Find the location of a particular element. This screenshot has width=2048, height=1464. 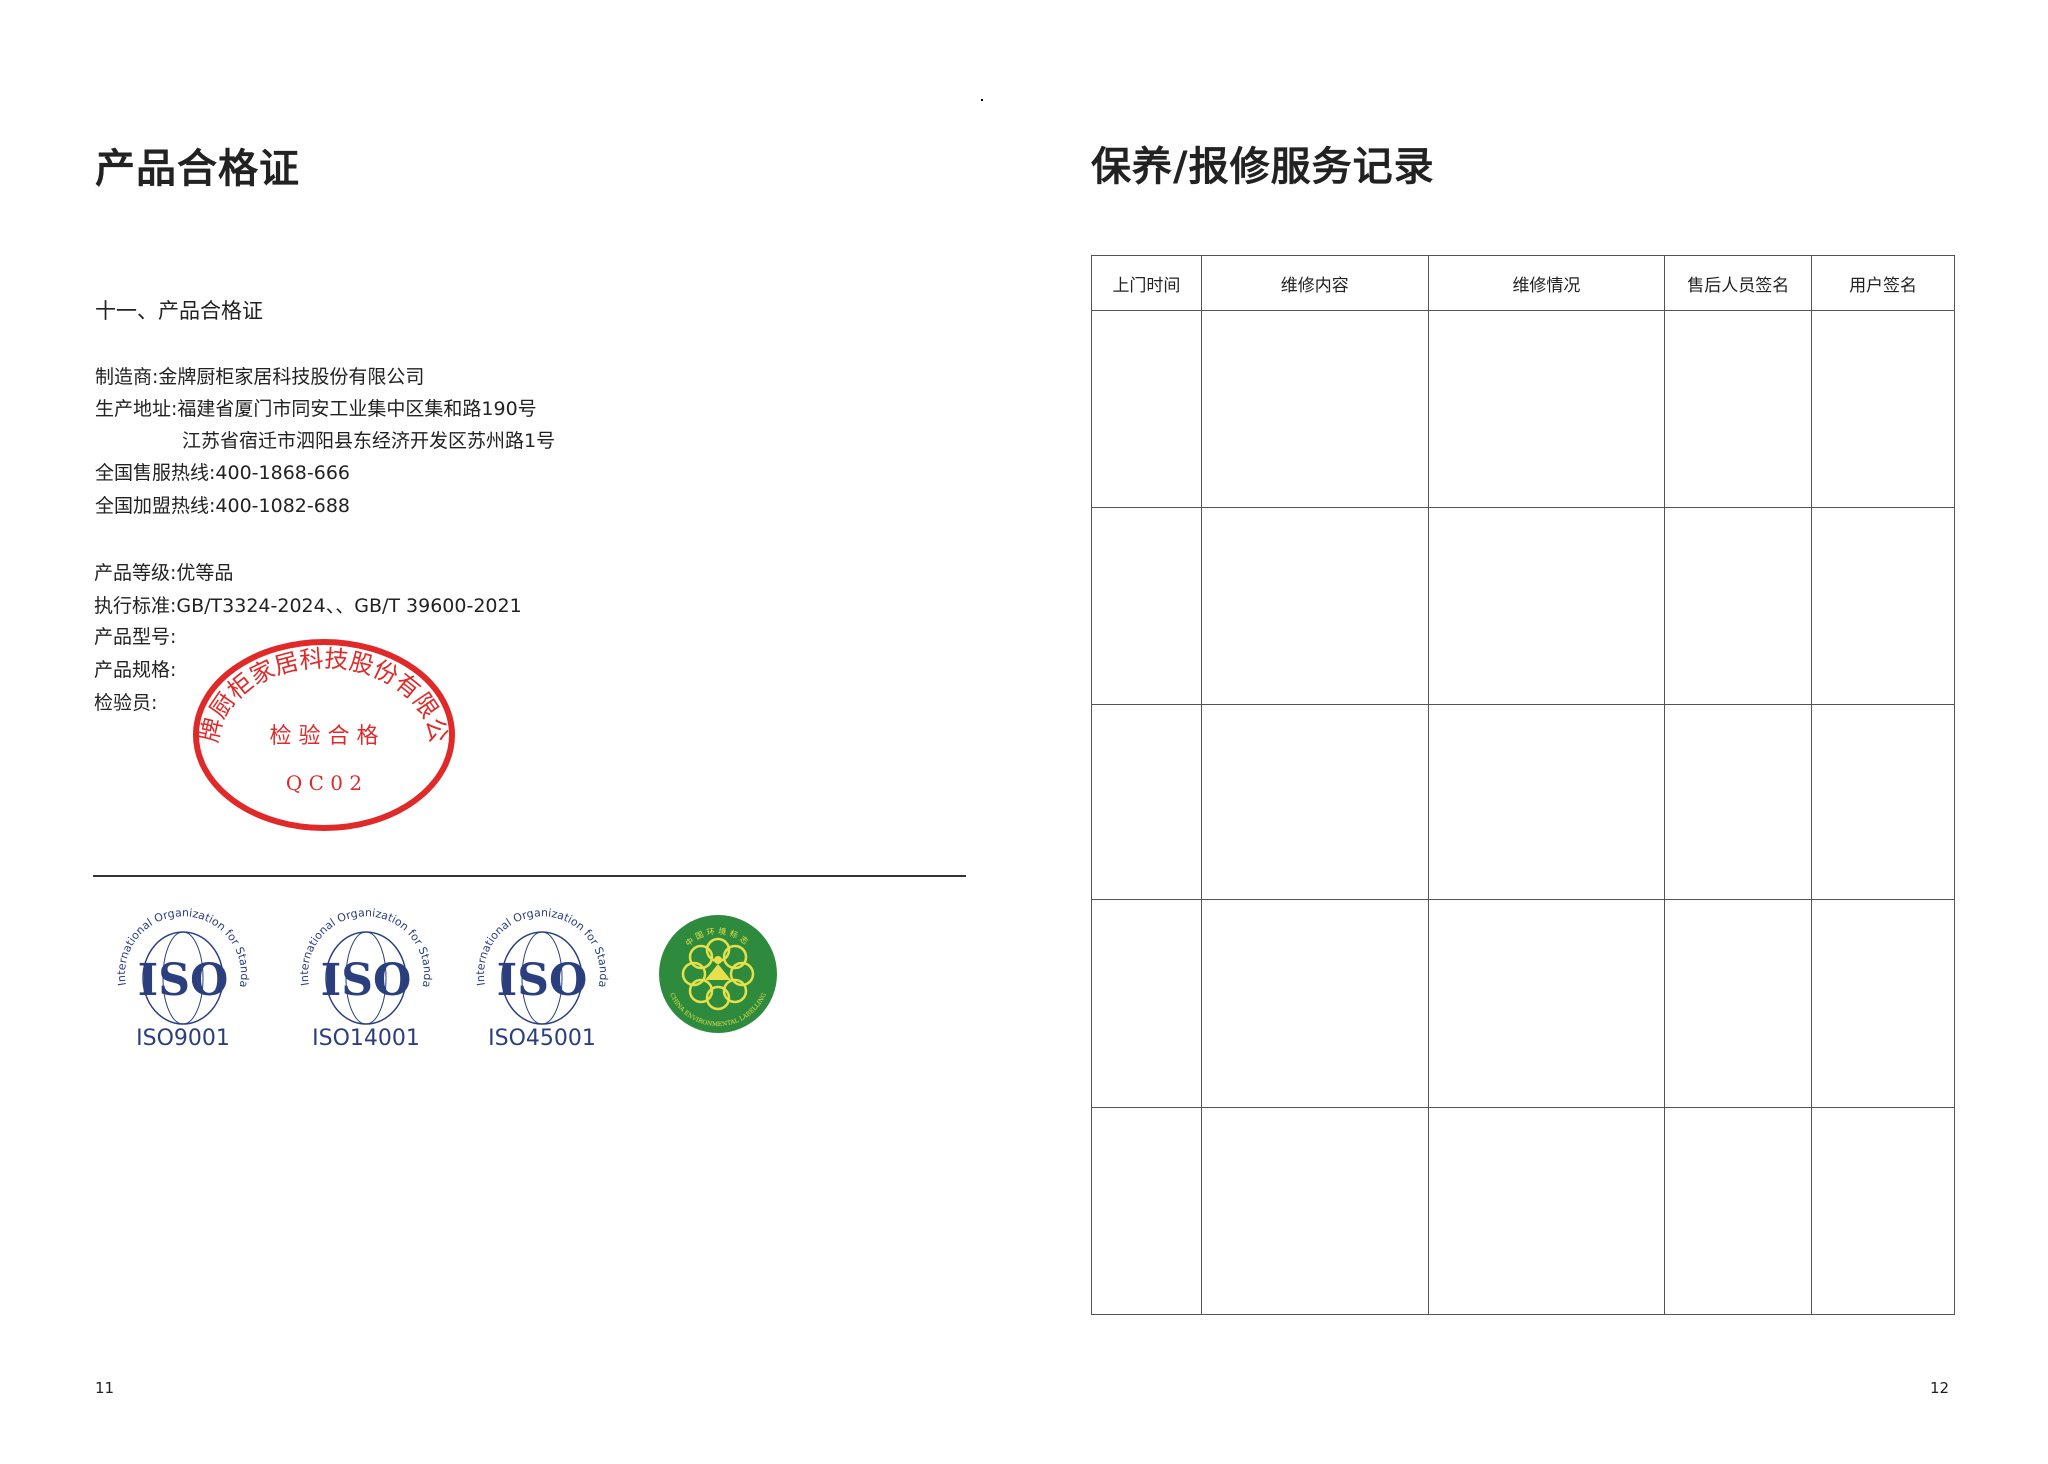

address-2: 江苏省宿迁市泗阳县东经济开发区苏州路1号 is located at coordinates (369, 441).